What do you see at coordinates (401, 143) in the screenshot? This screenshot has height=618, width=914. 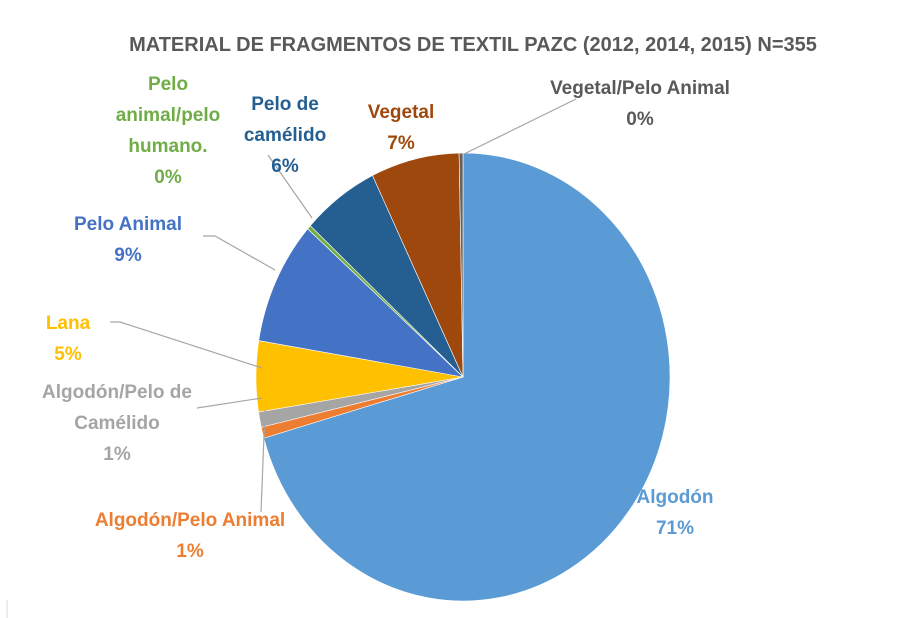 I see `slice-percent: 7%` at bounding box center [401, 143].